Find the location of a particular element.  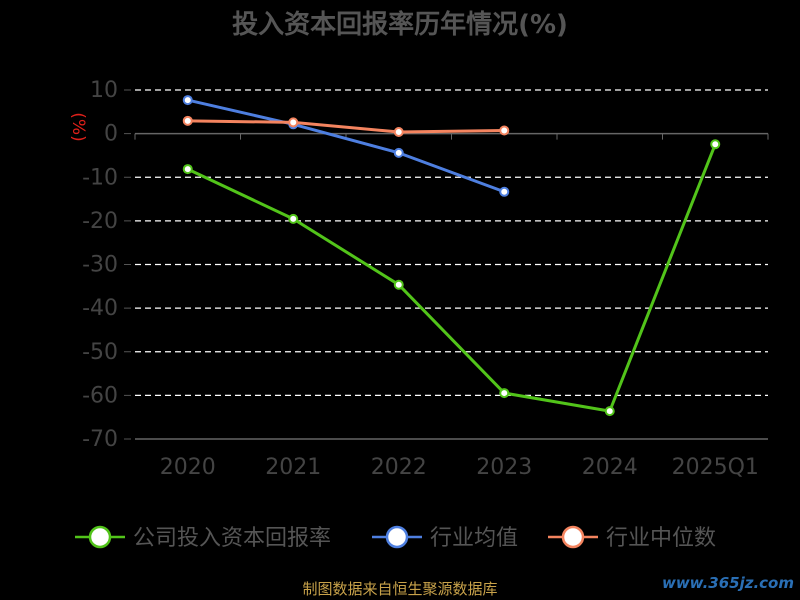

legend-item: 行业中位数 is located at coordinates (632, 538).